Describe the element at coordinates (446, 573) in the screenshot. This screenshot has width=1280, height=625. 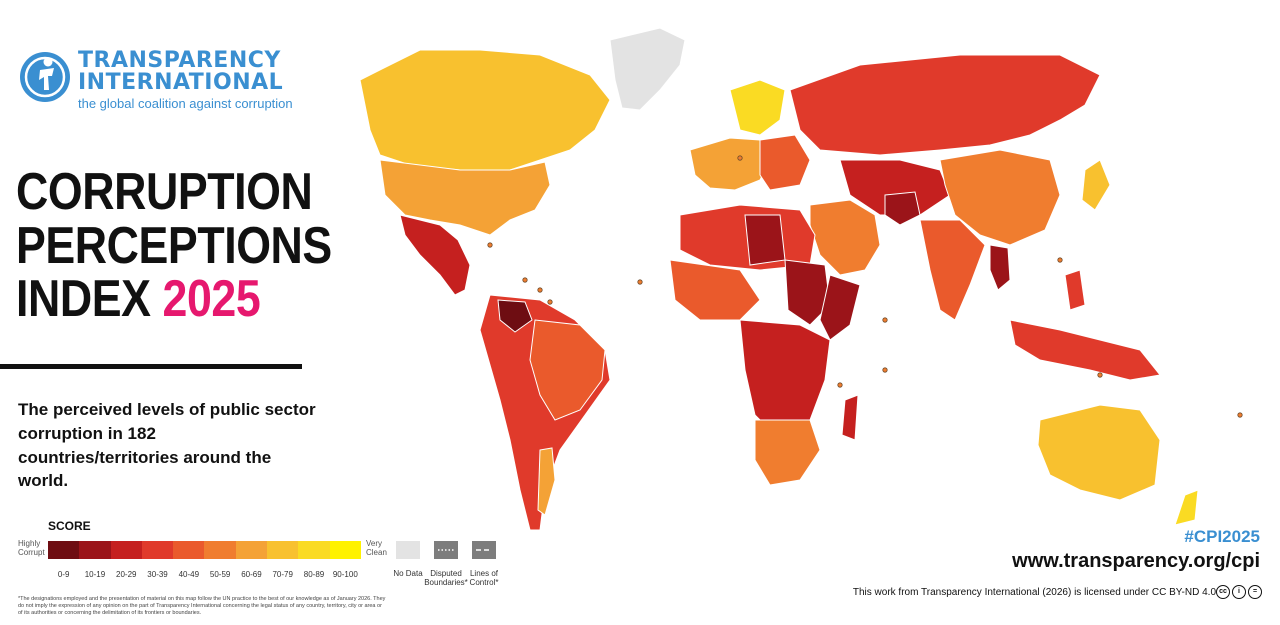
I see `disputed-label-1: Disputed` at that location.